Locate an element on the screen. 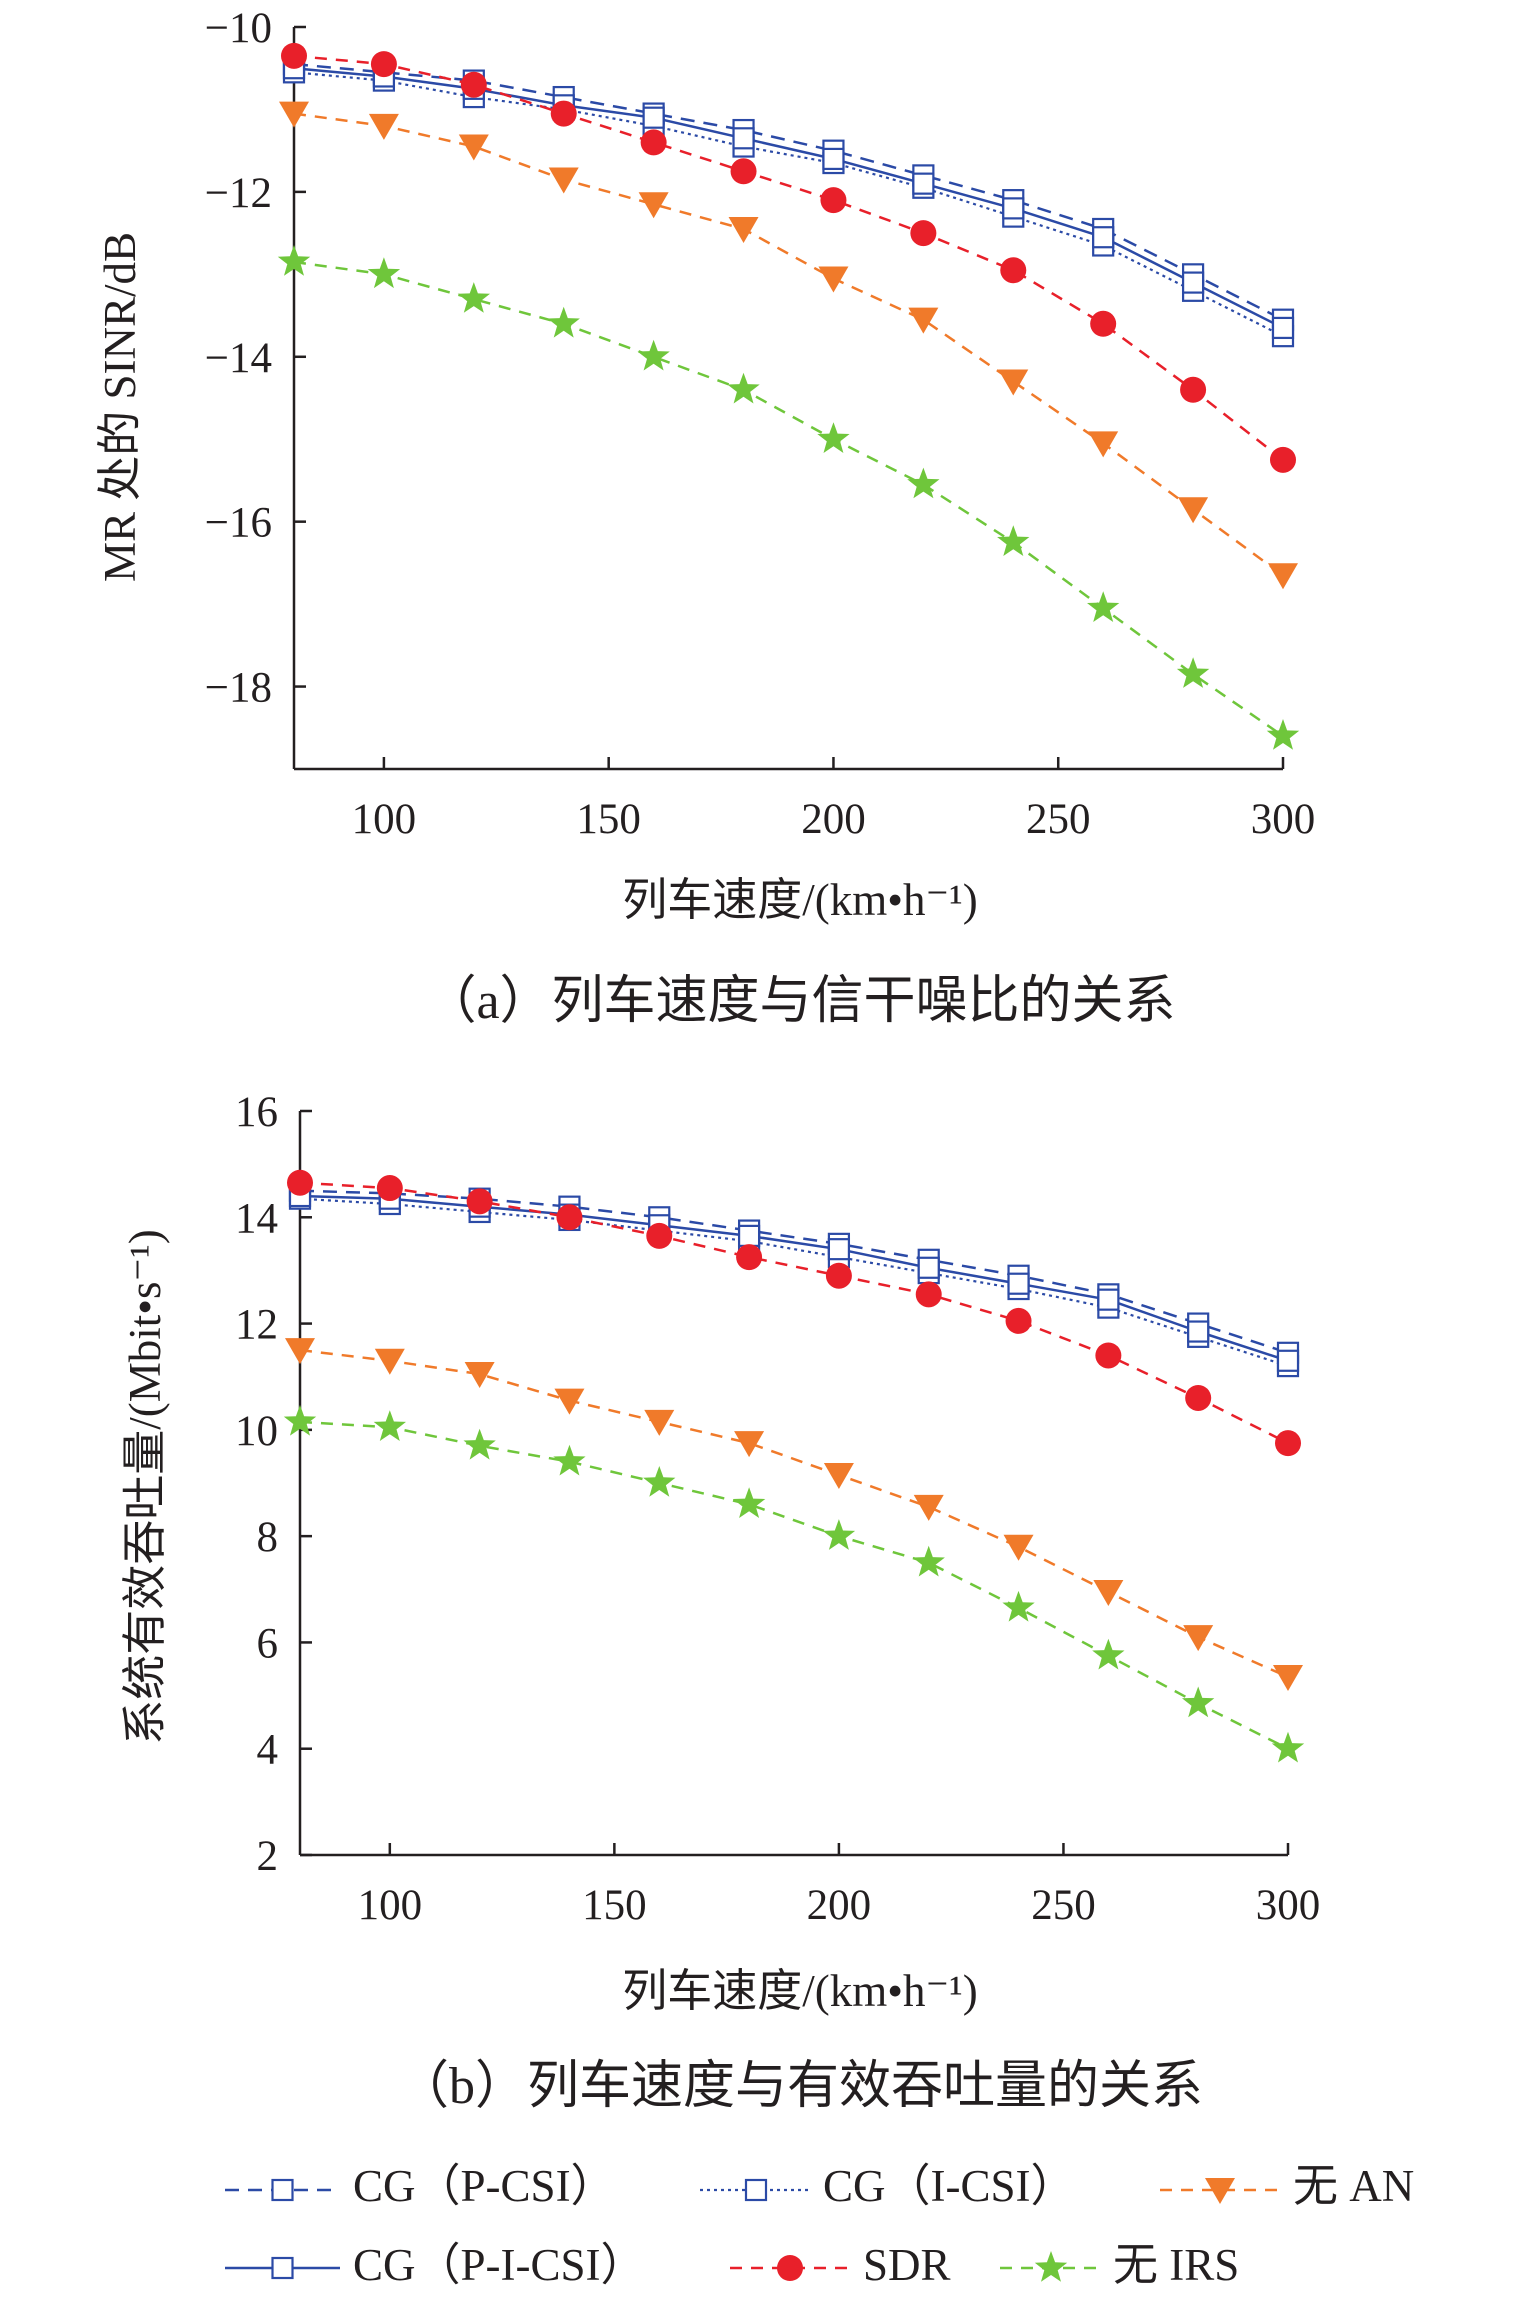  y-tick-label: 6 is located at coordinates (268, 1643).